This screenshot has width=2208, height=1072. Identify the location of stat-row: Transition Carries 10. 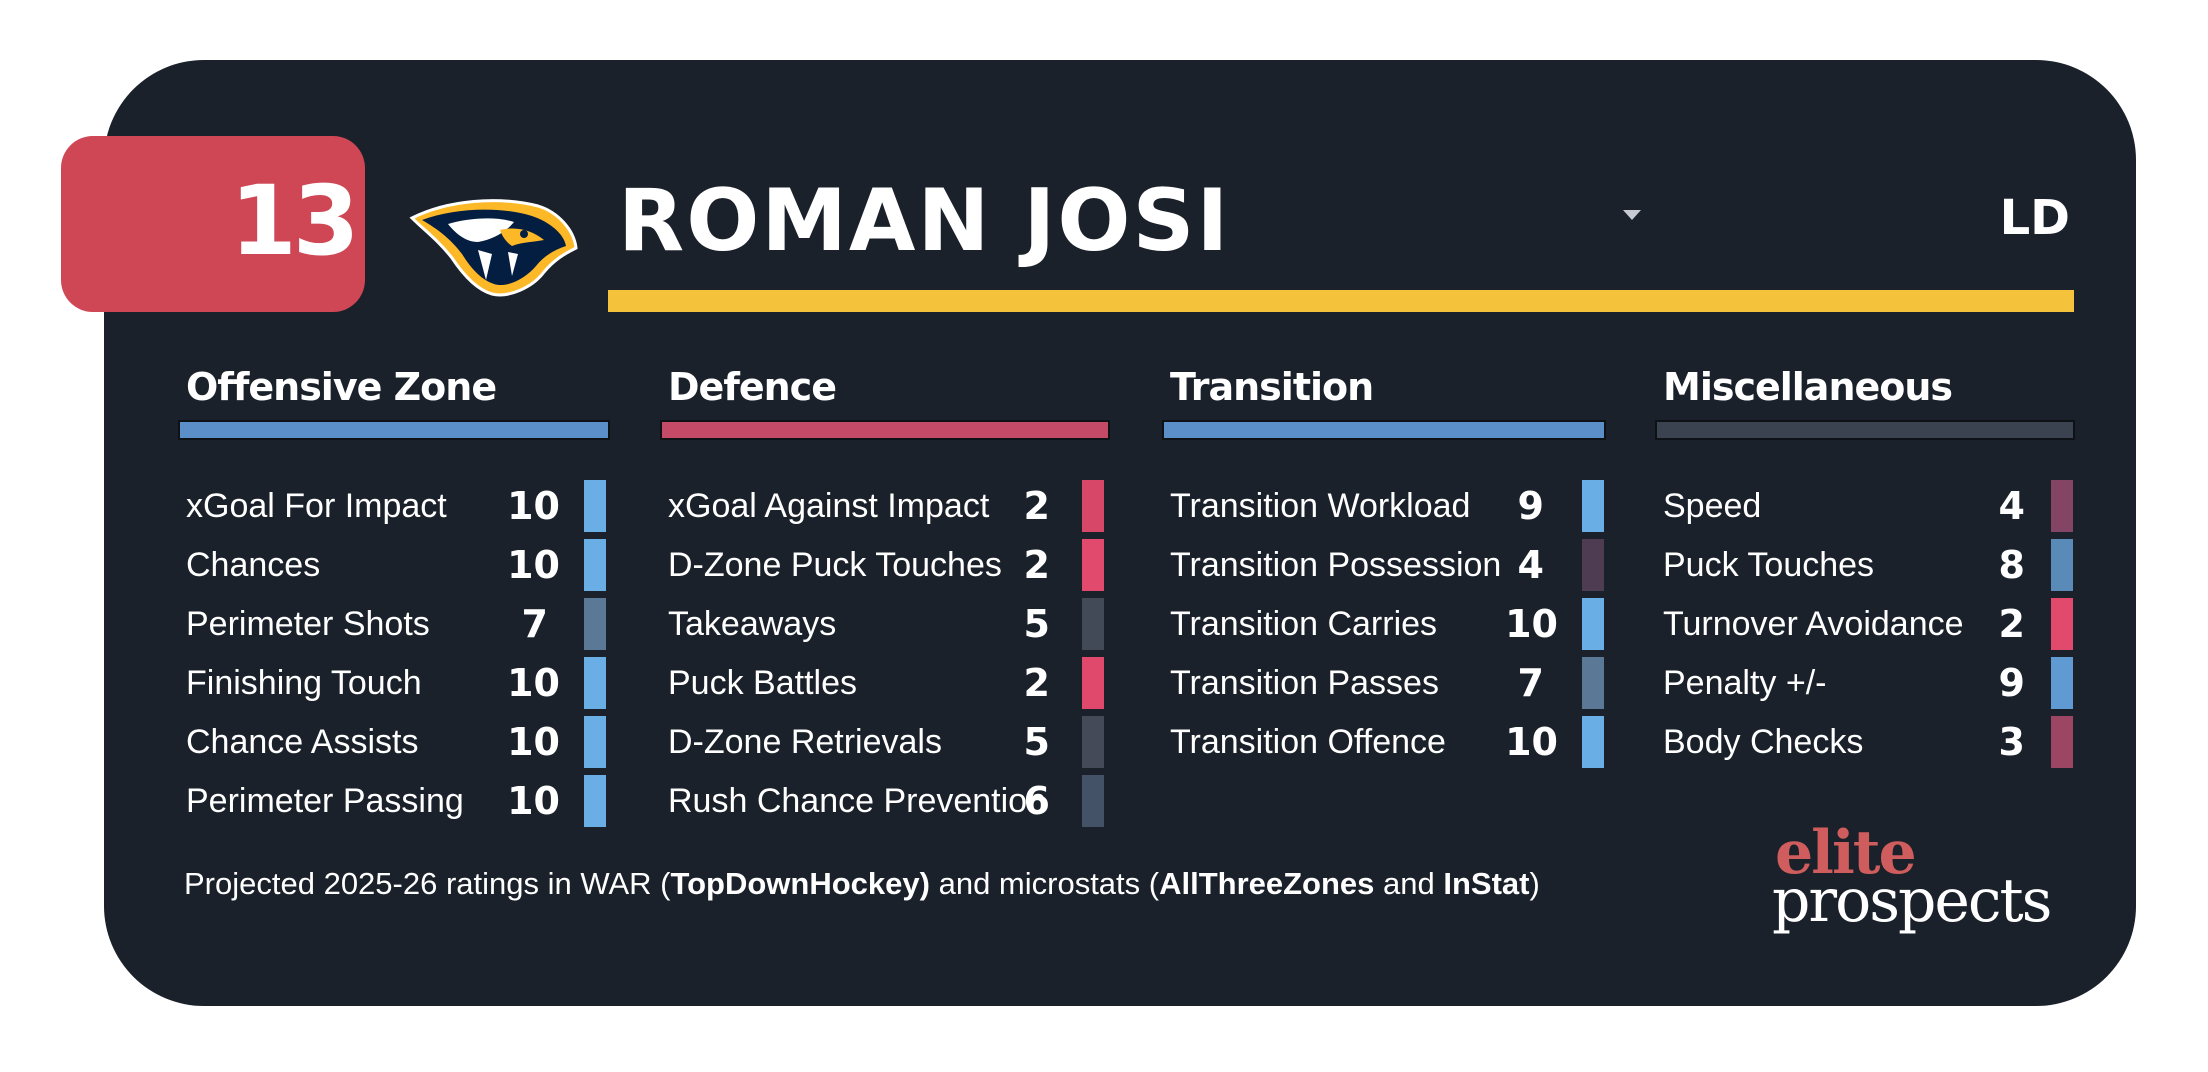
(1384, 624).